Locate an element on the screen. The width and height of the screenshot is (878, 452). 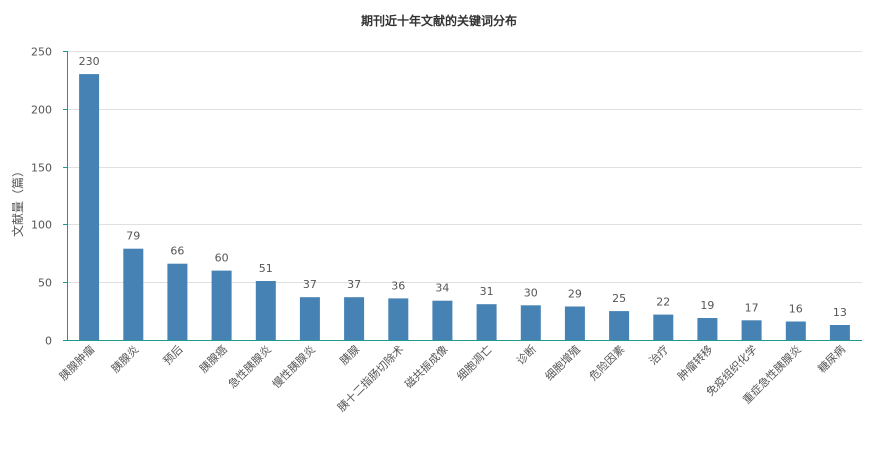
bar-value-label: 230 is located at coordinates (89, 61).